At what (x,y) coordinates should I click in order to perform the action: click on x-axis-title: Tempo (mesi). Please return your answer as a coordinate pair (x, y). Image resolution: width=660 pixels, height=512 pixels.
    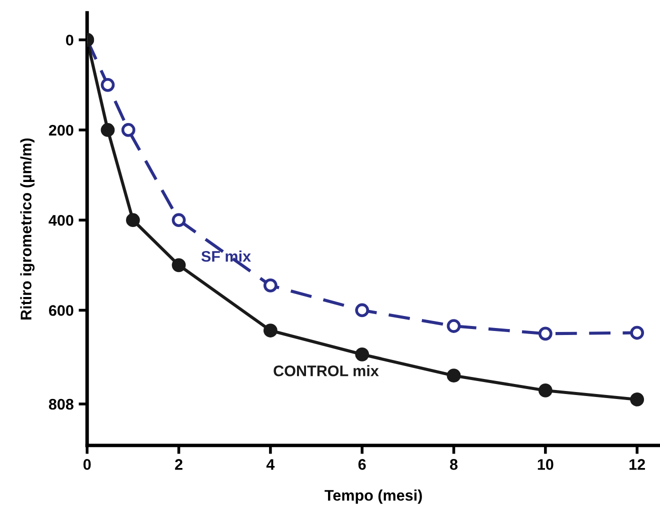
    Looking at the image, I should click on (373, 497).